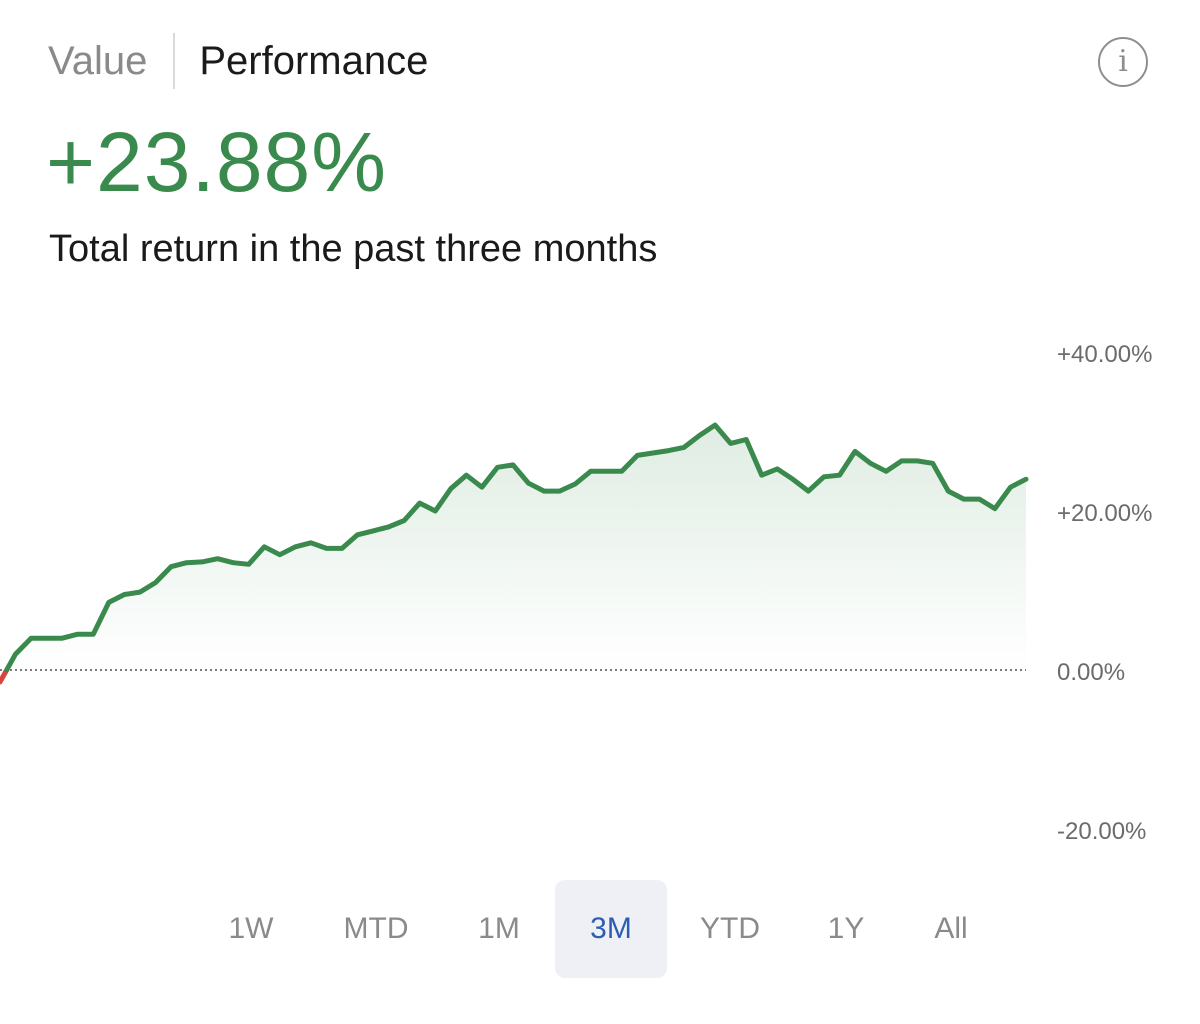 This screenshot has width=1200, height=1024. I want to click on range-button-1m: 1M, so click(499, 928).